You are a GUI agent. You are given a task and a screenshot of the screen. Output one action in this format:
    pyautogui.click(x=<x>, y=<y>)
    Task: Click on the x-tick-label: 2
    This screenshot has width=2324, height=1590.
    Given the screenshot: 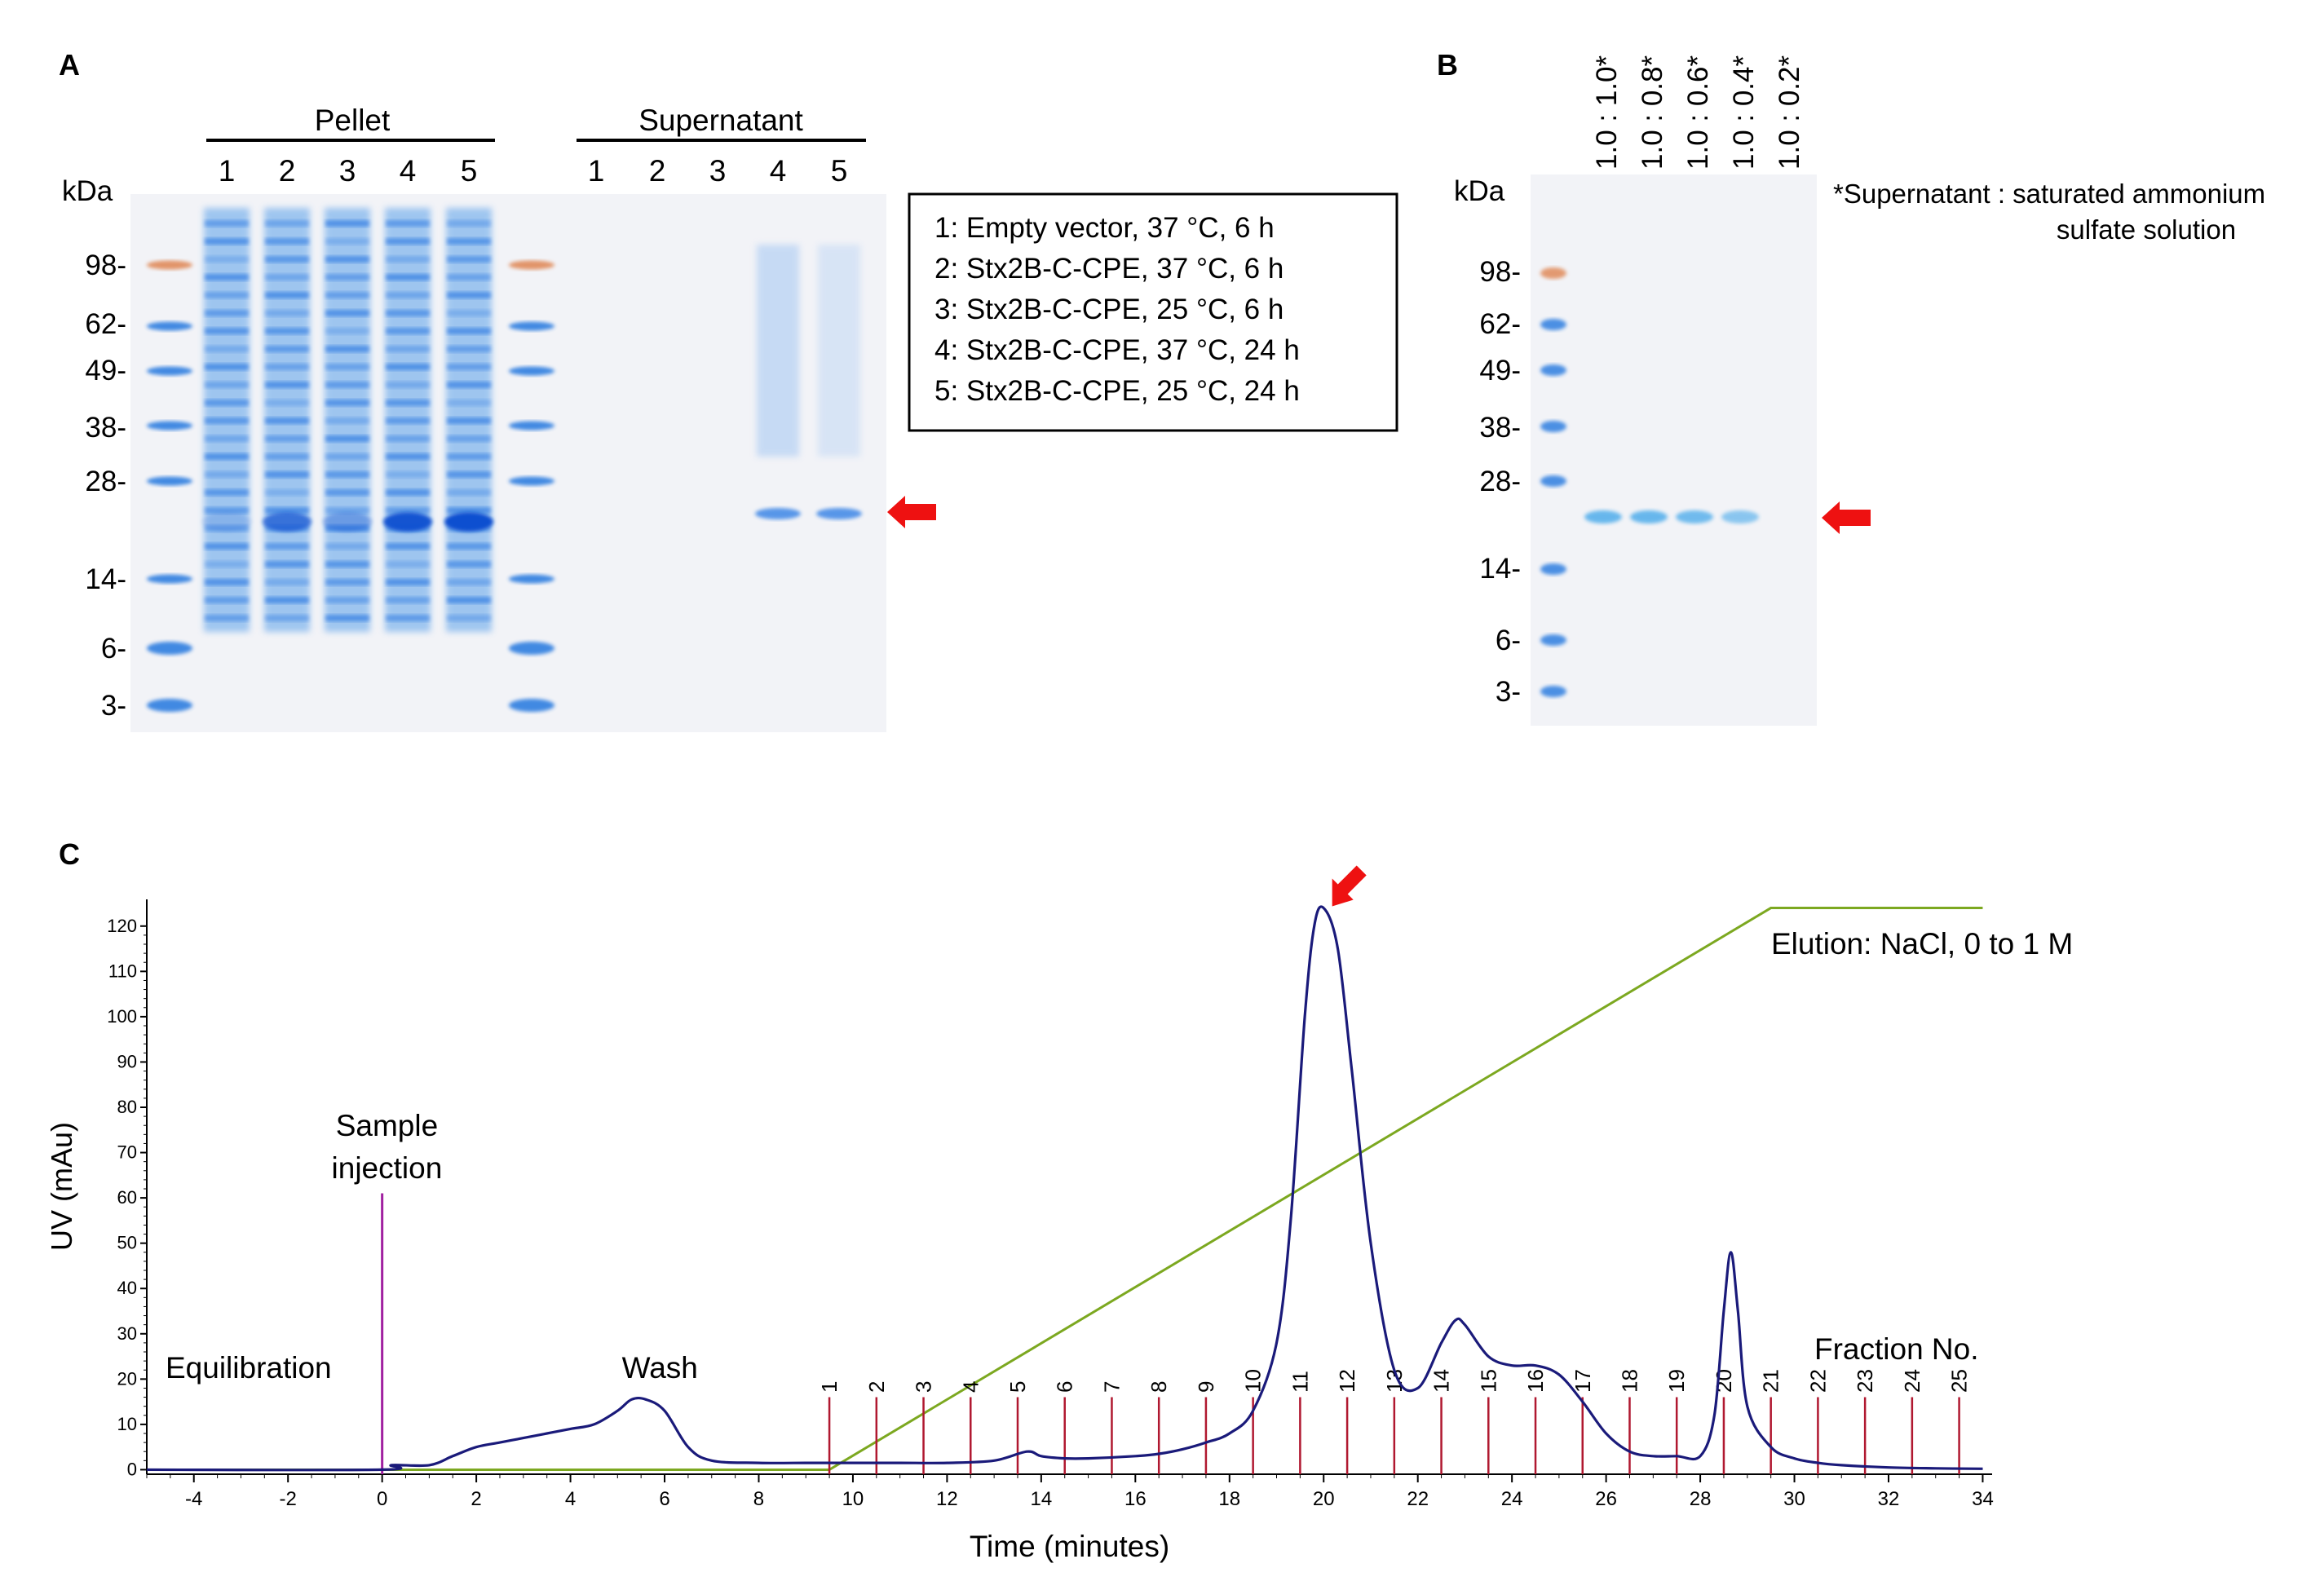 What is the action you would take?
    pyautogui.click(x=476, y=1499)
    